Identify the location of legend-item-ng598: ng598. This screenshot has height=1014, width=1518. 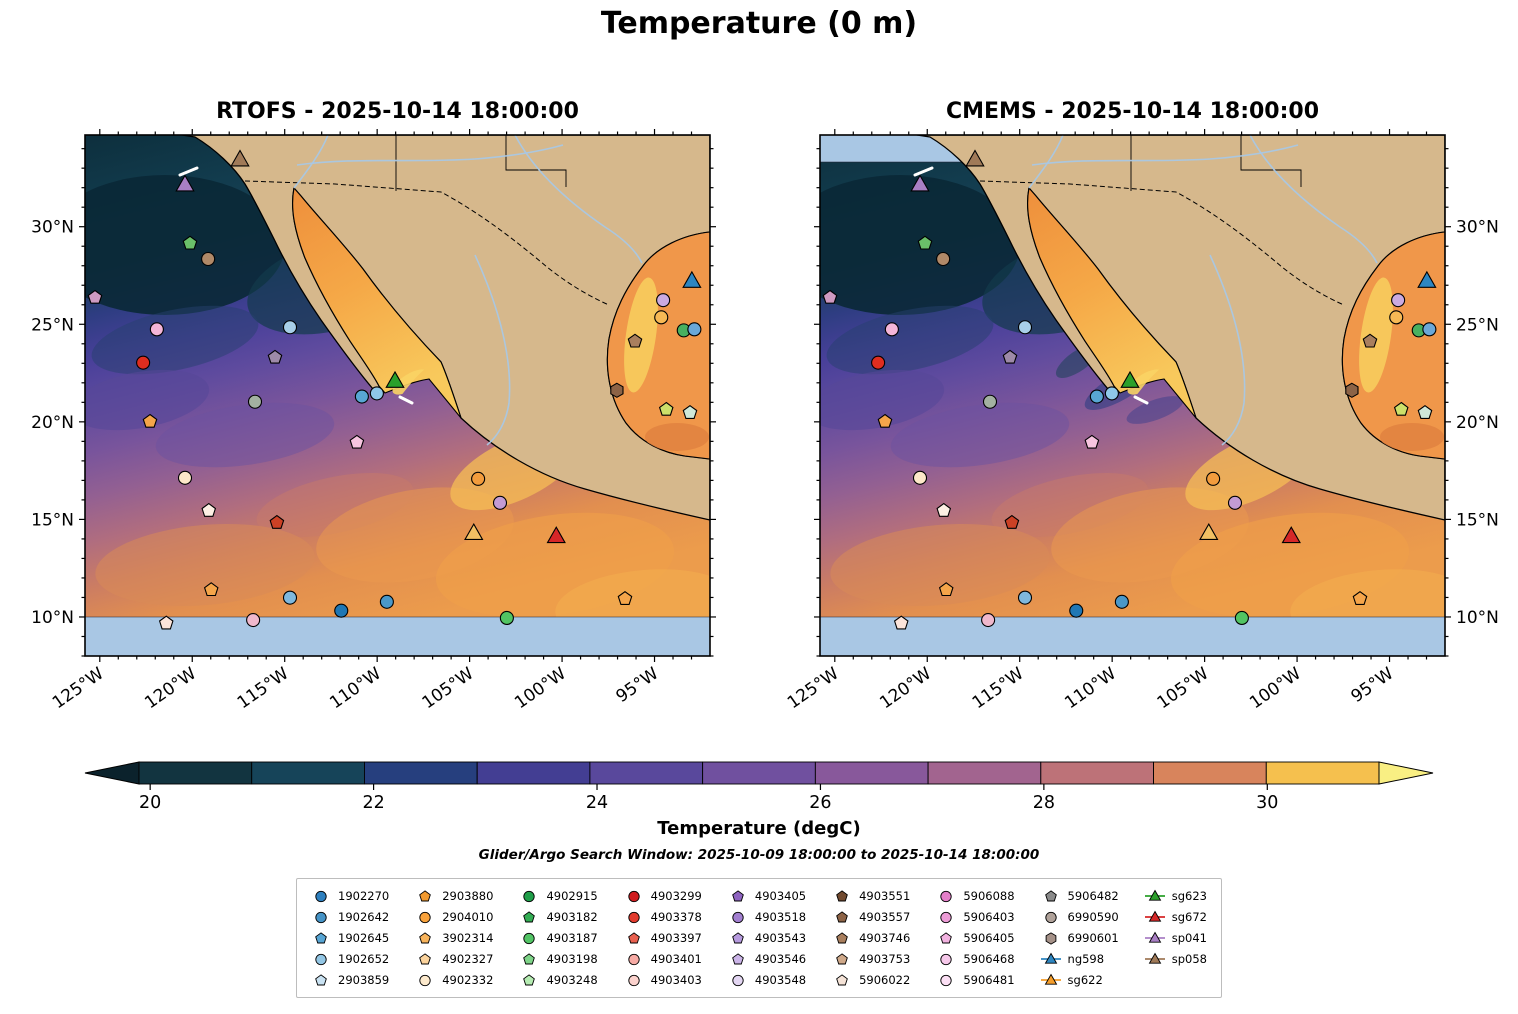
(1079, 959).